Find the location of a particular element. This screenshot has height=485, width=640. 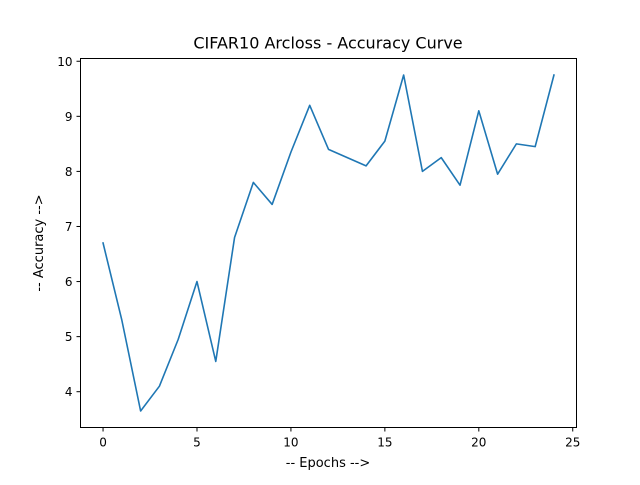

x-tick-label: 25 is located at coordinates (572, 443).